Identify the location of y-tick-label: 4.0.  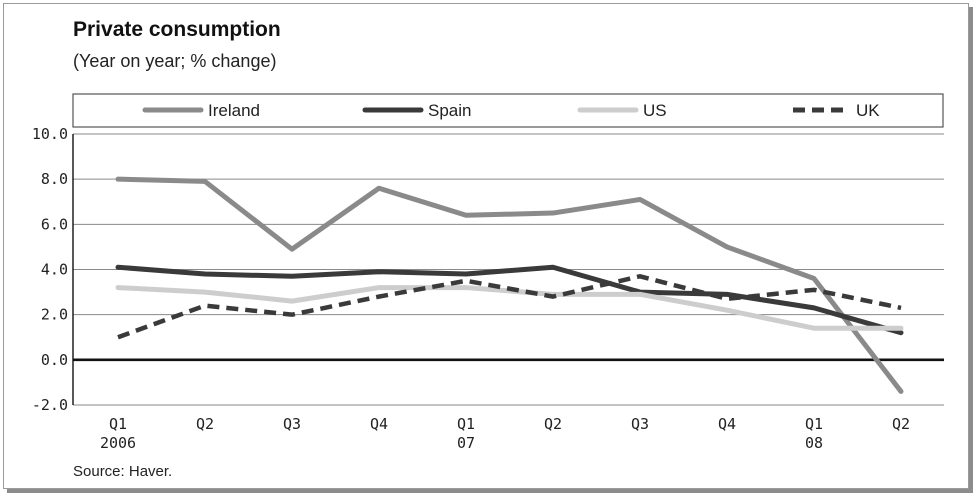
(54, 270).